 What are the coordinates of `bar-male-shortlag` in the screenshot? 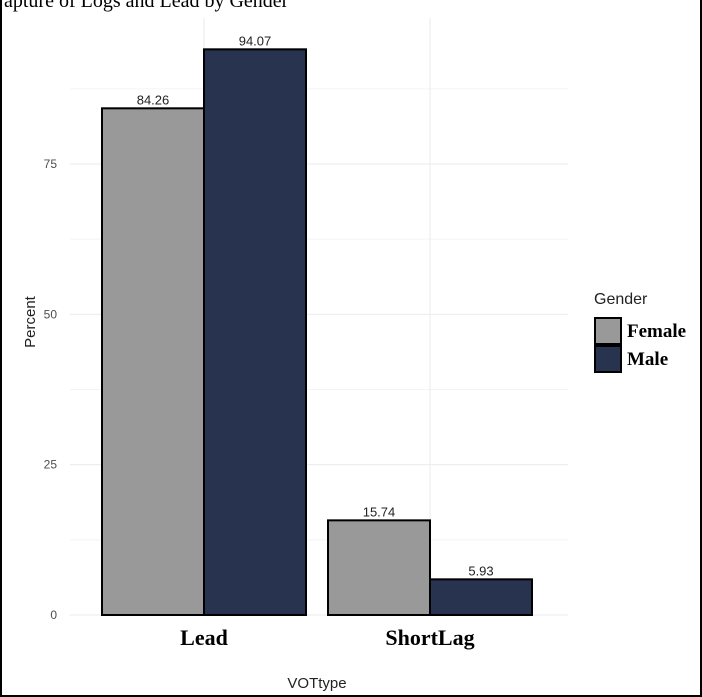 It's located at (481, 597).